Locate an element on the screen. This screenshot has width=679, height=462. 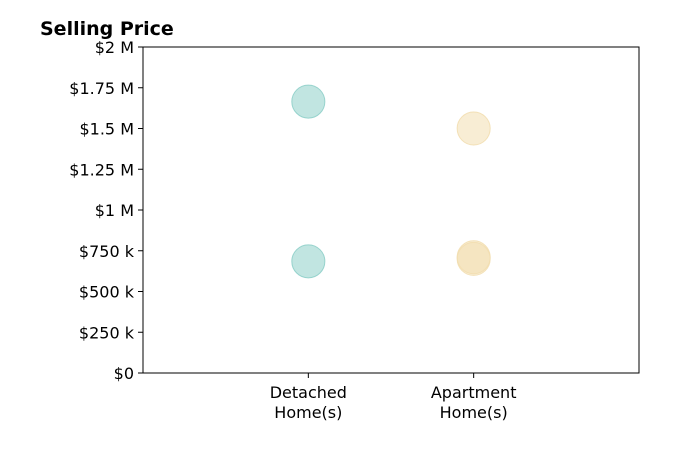
y-tick-label: $250 k is located at coordinates (107, 332).